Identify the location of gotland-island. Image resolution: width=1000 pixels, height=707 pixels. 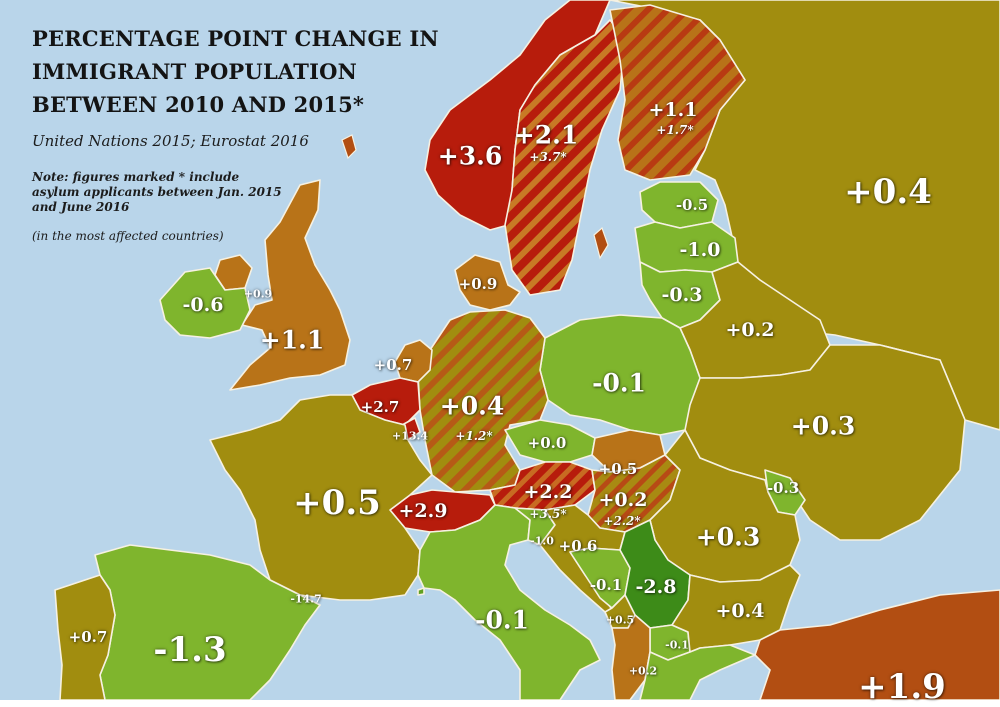
(601, 243).